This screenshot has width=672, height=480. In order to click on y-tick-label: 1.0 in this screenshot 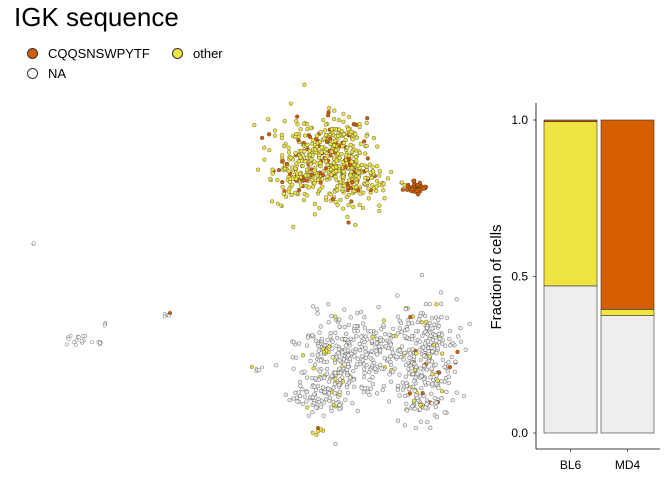, I will do `click(519, 120)`.